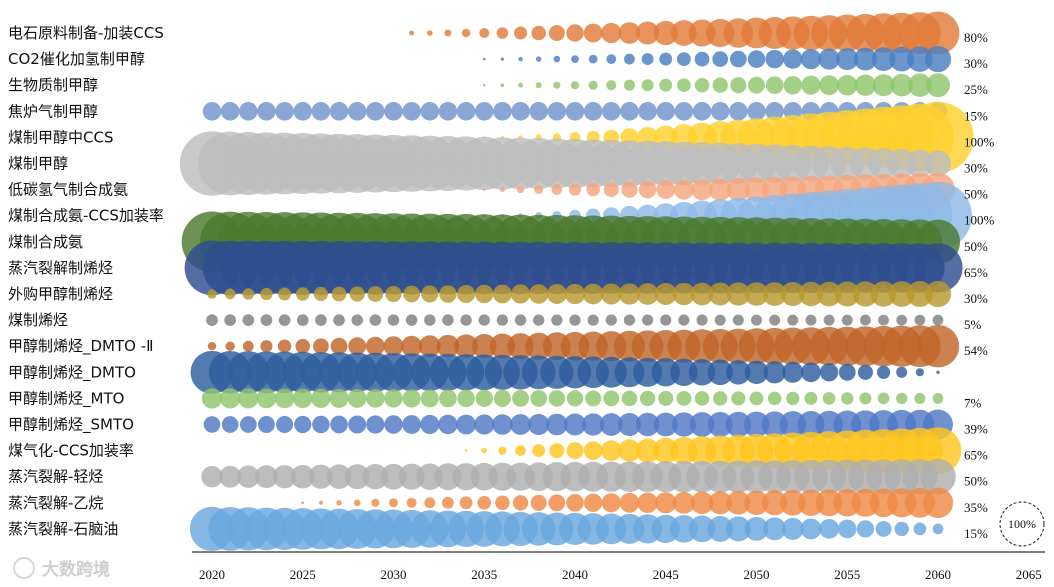 The height and width of the screenshot is (587, 1054). I want to click on x-tick-label: 2055, so click(847, 574).